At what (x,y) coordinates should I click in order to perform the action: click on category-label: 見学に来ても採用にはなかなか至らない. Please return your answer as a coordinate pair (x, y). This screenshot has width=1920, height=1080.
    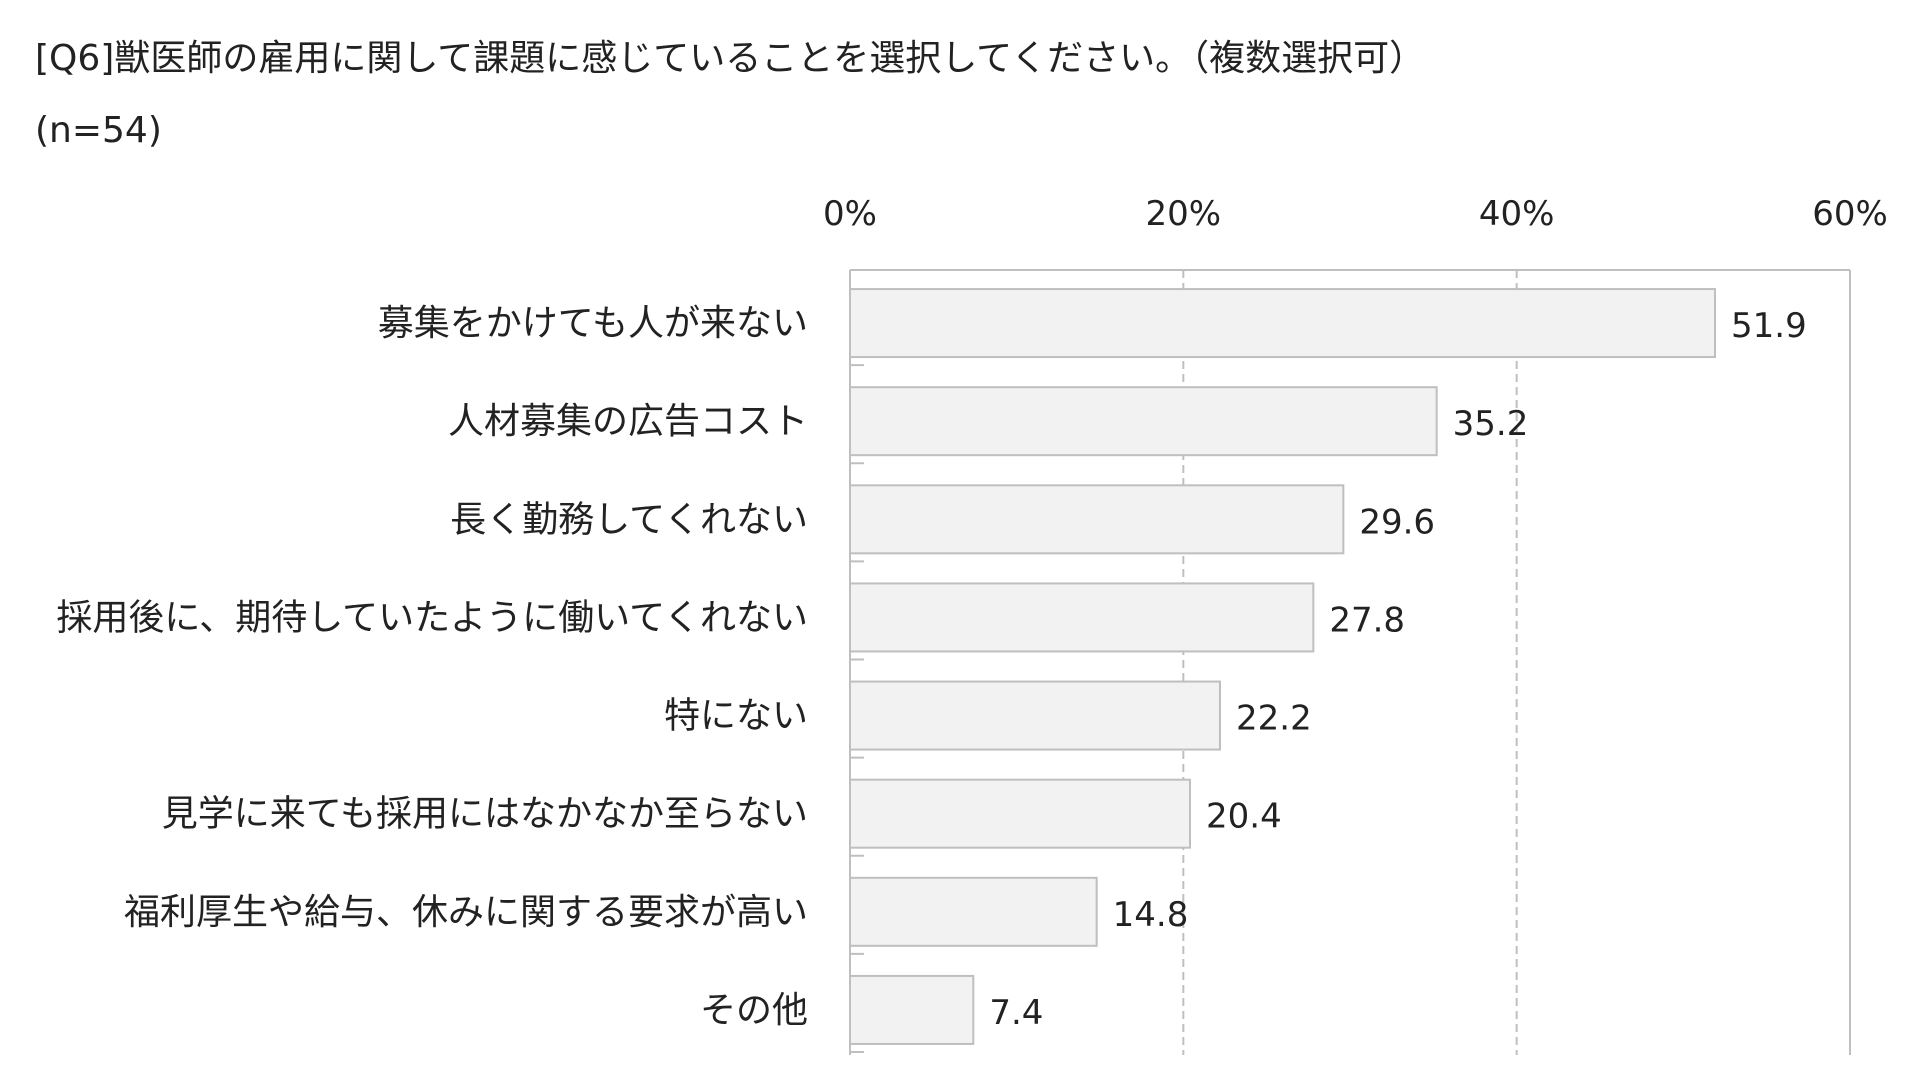
    Looking at the image, I should click on (485, 814).